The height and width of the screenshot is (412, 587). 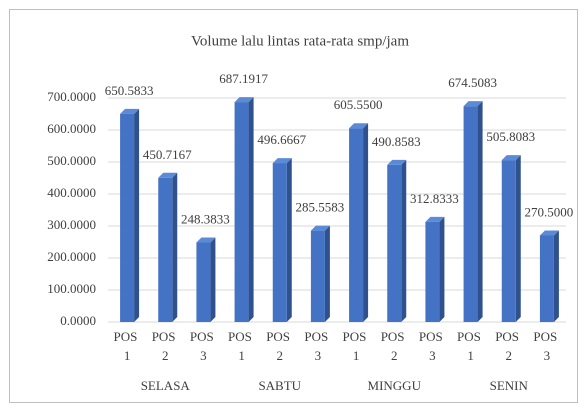 I want to click on y-tick-label: 400.0000, so click(x=71, y=192).